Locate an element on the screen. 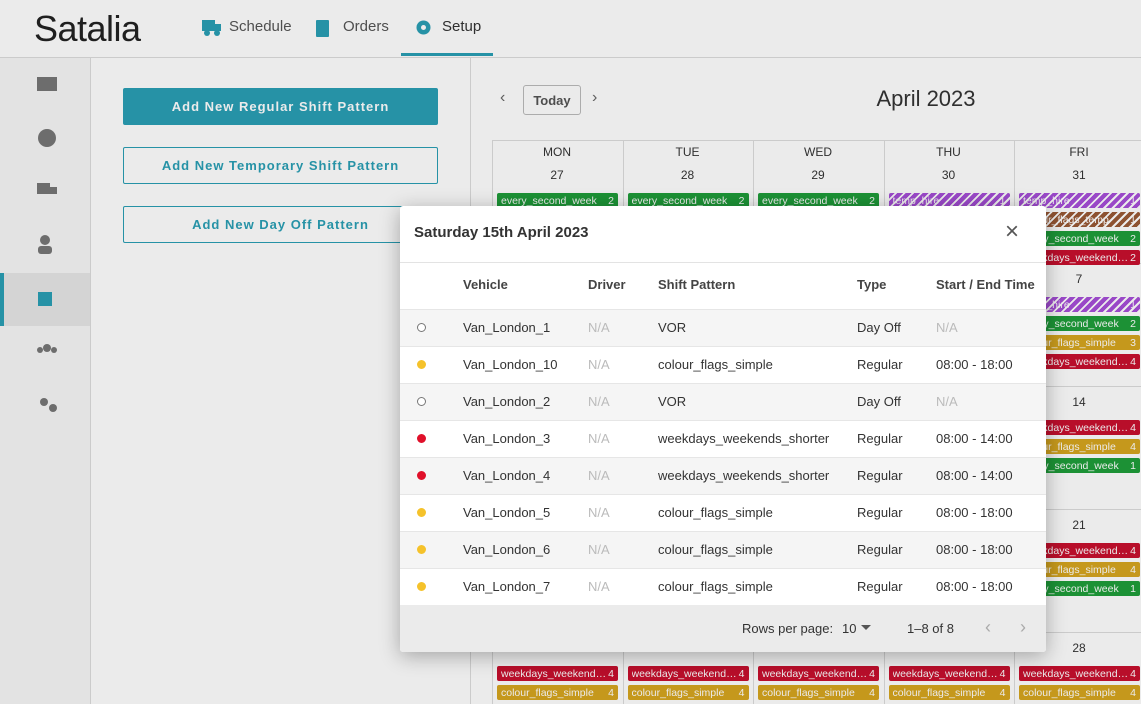 This screenshot has width=1141, height=704. column-header: Driver is located at coordinates (607, 284).